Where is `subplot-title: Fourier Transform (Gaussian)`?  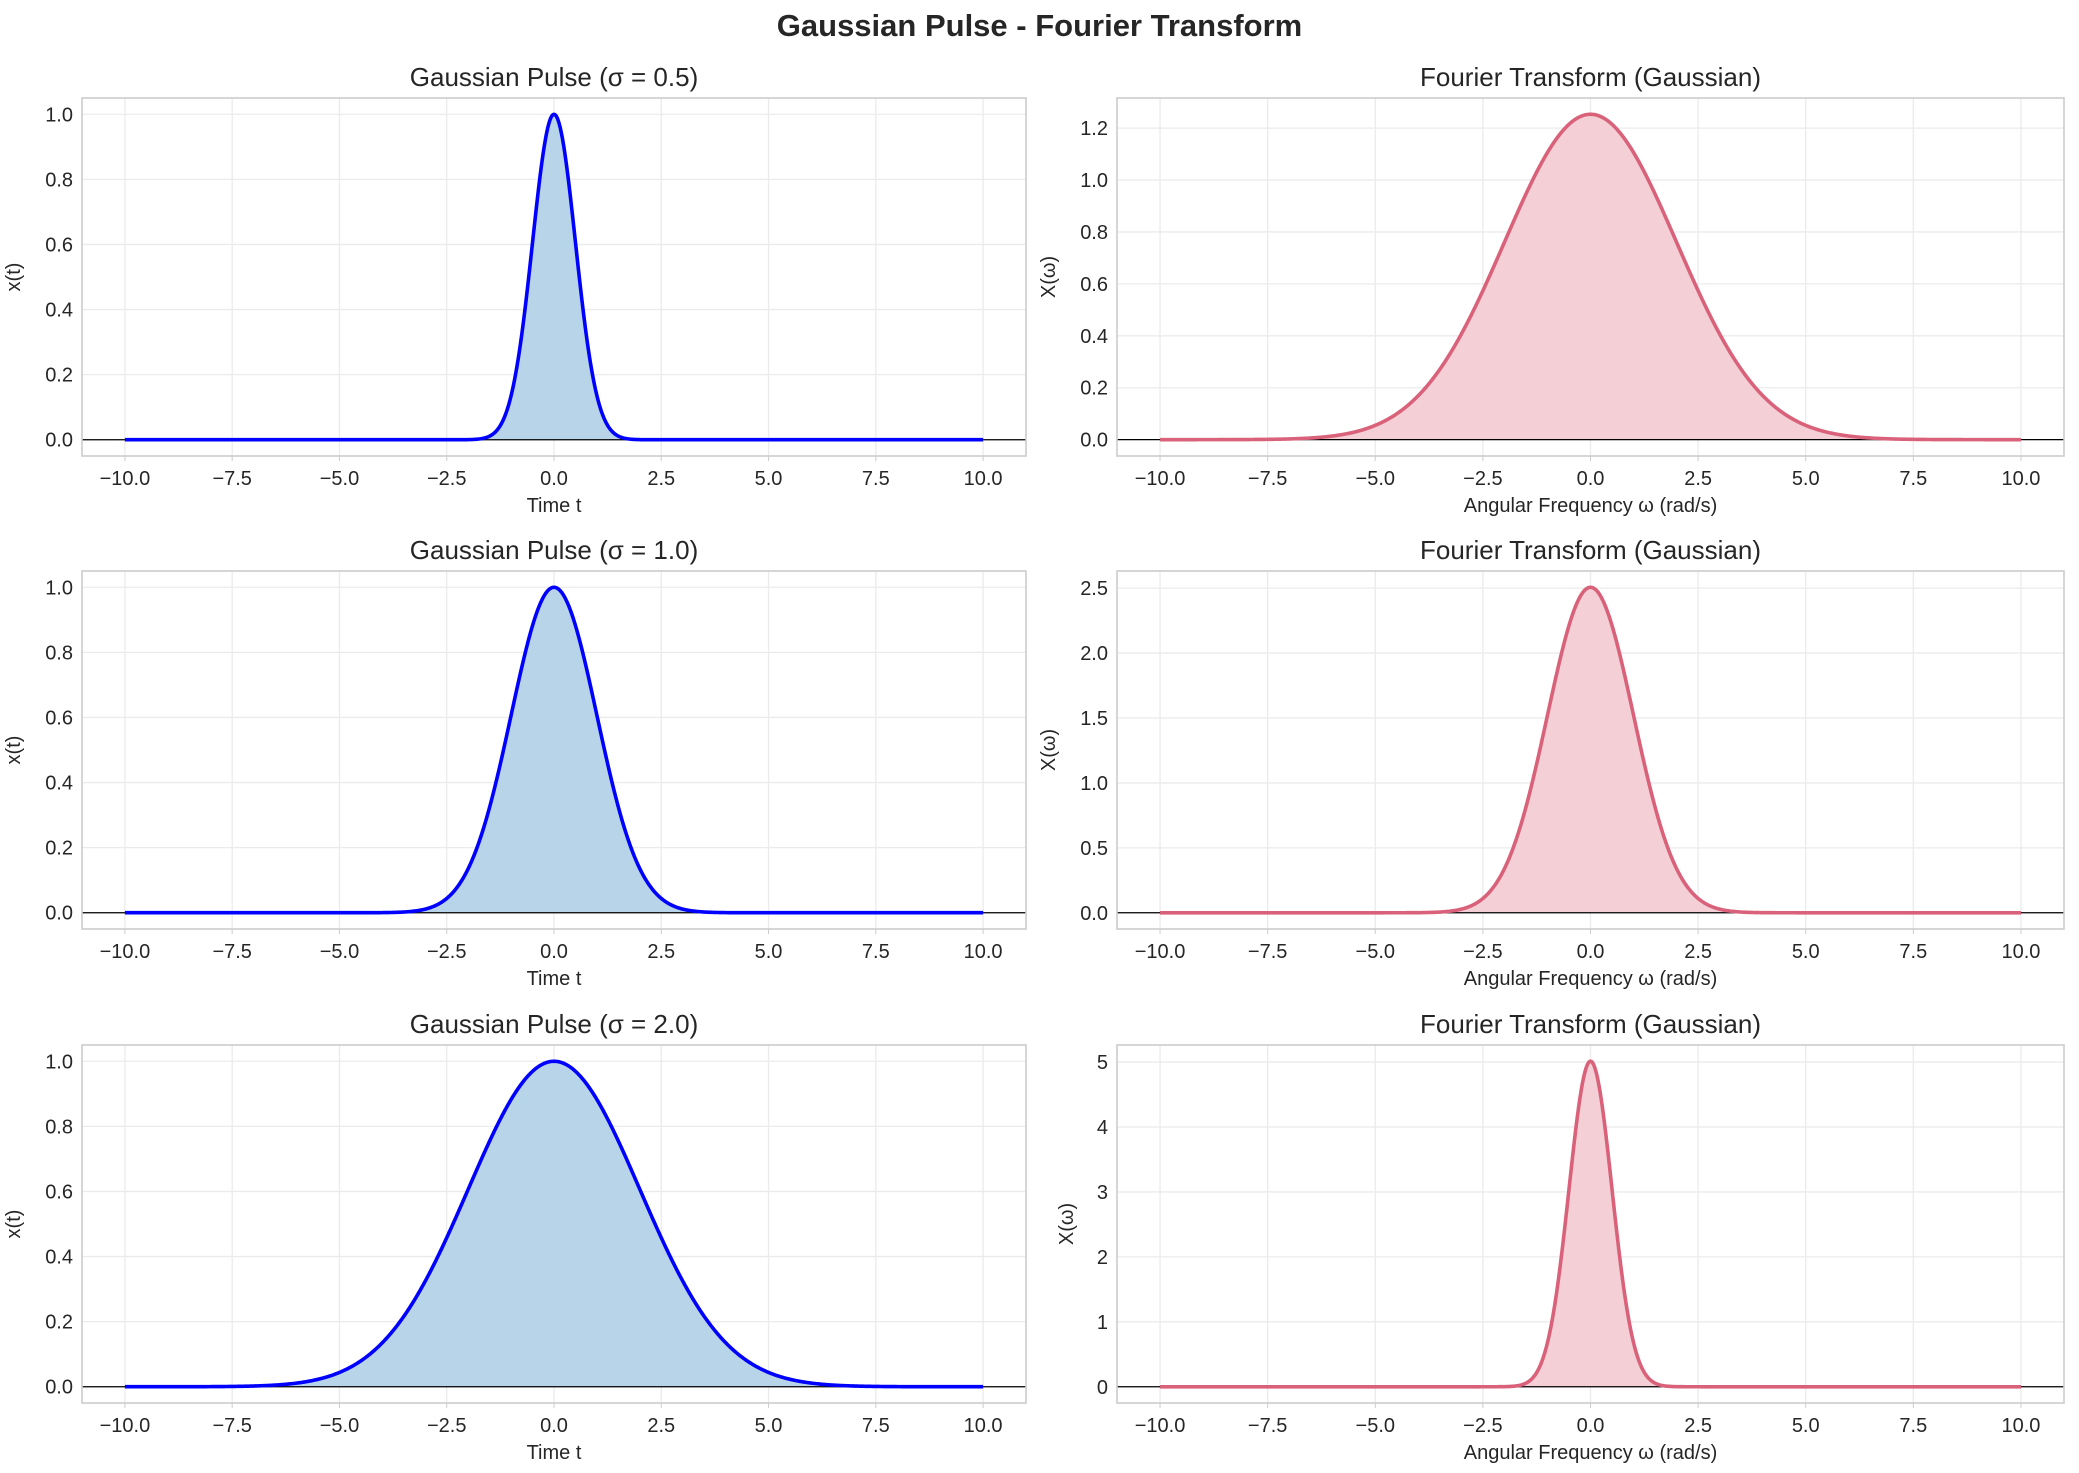
subplot-title: Fourier Transform (Gaussian) is located at coordinates (1590, 1024).